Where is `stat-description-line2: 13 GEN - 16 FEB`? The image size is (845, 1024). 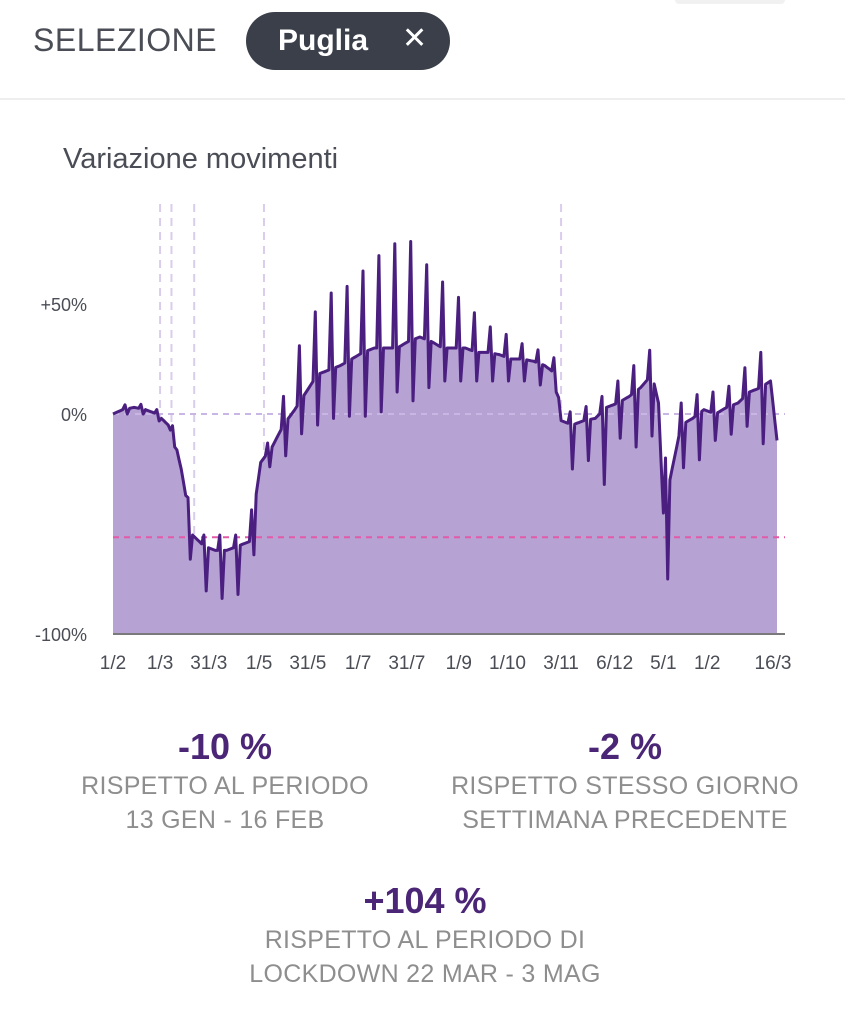
stat-description-line2: 13 GEN - 16 FEB is located at coordinates (225, 820).